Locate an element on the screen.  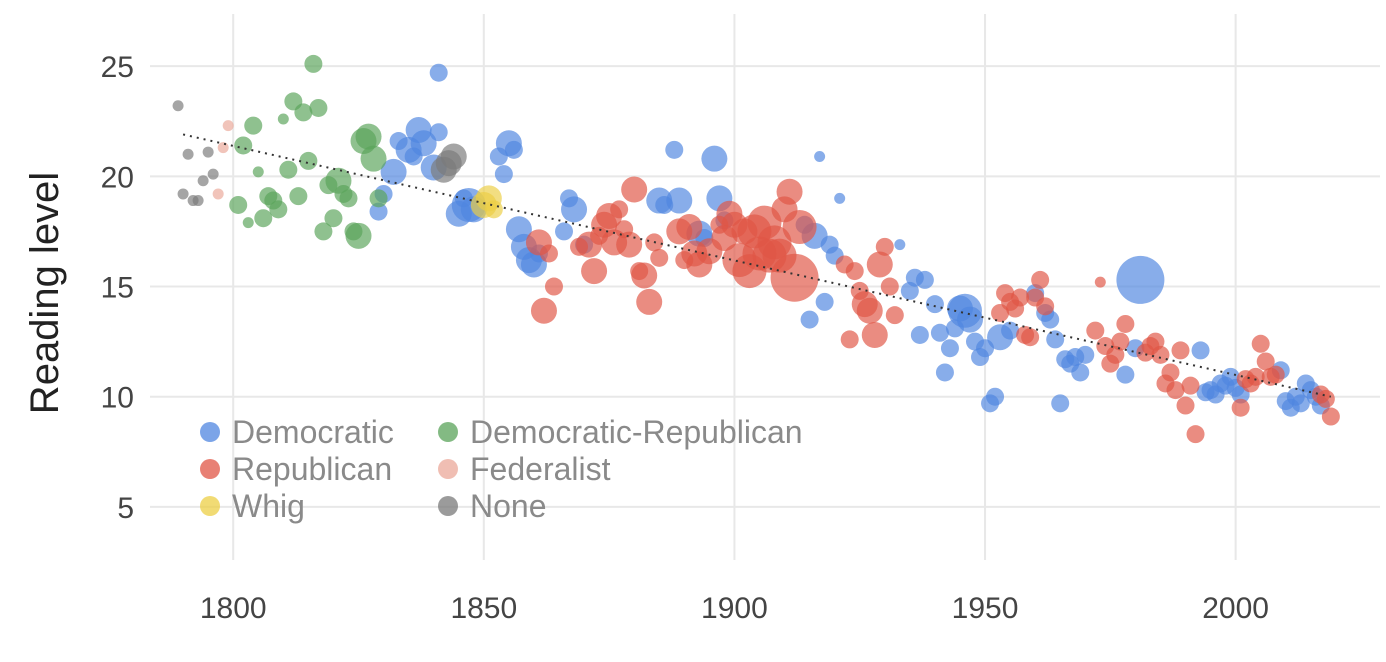
x-tick-label: 1900 is located at coordinates (734, 608).